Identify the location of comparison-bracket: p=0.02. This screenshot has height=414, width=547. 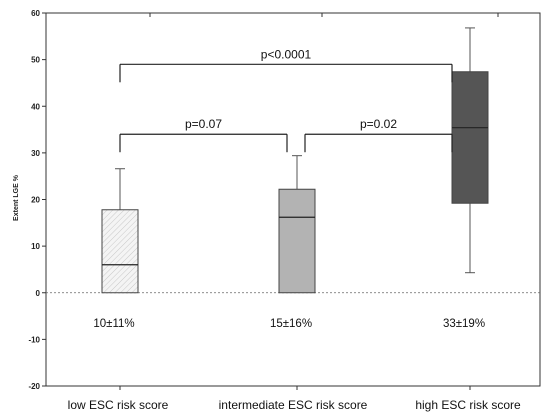
(378, 135).